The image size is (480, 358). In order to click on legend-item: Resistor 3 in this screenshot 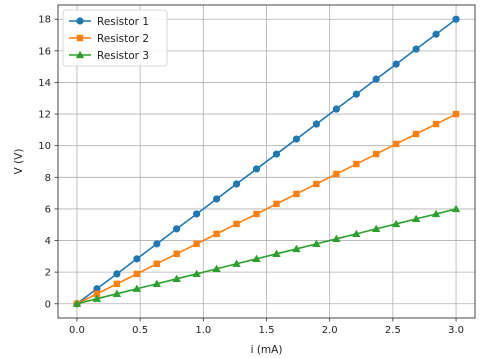, I will do `click(109, 56)`.